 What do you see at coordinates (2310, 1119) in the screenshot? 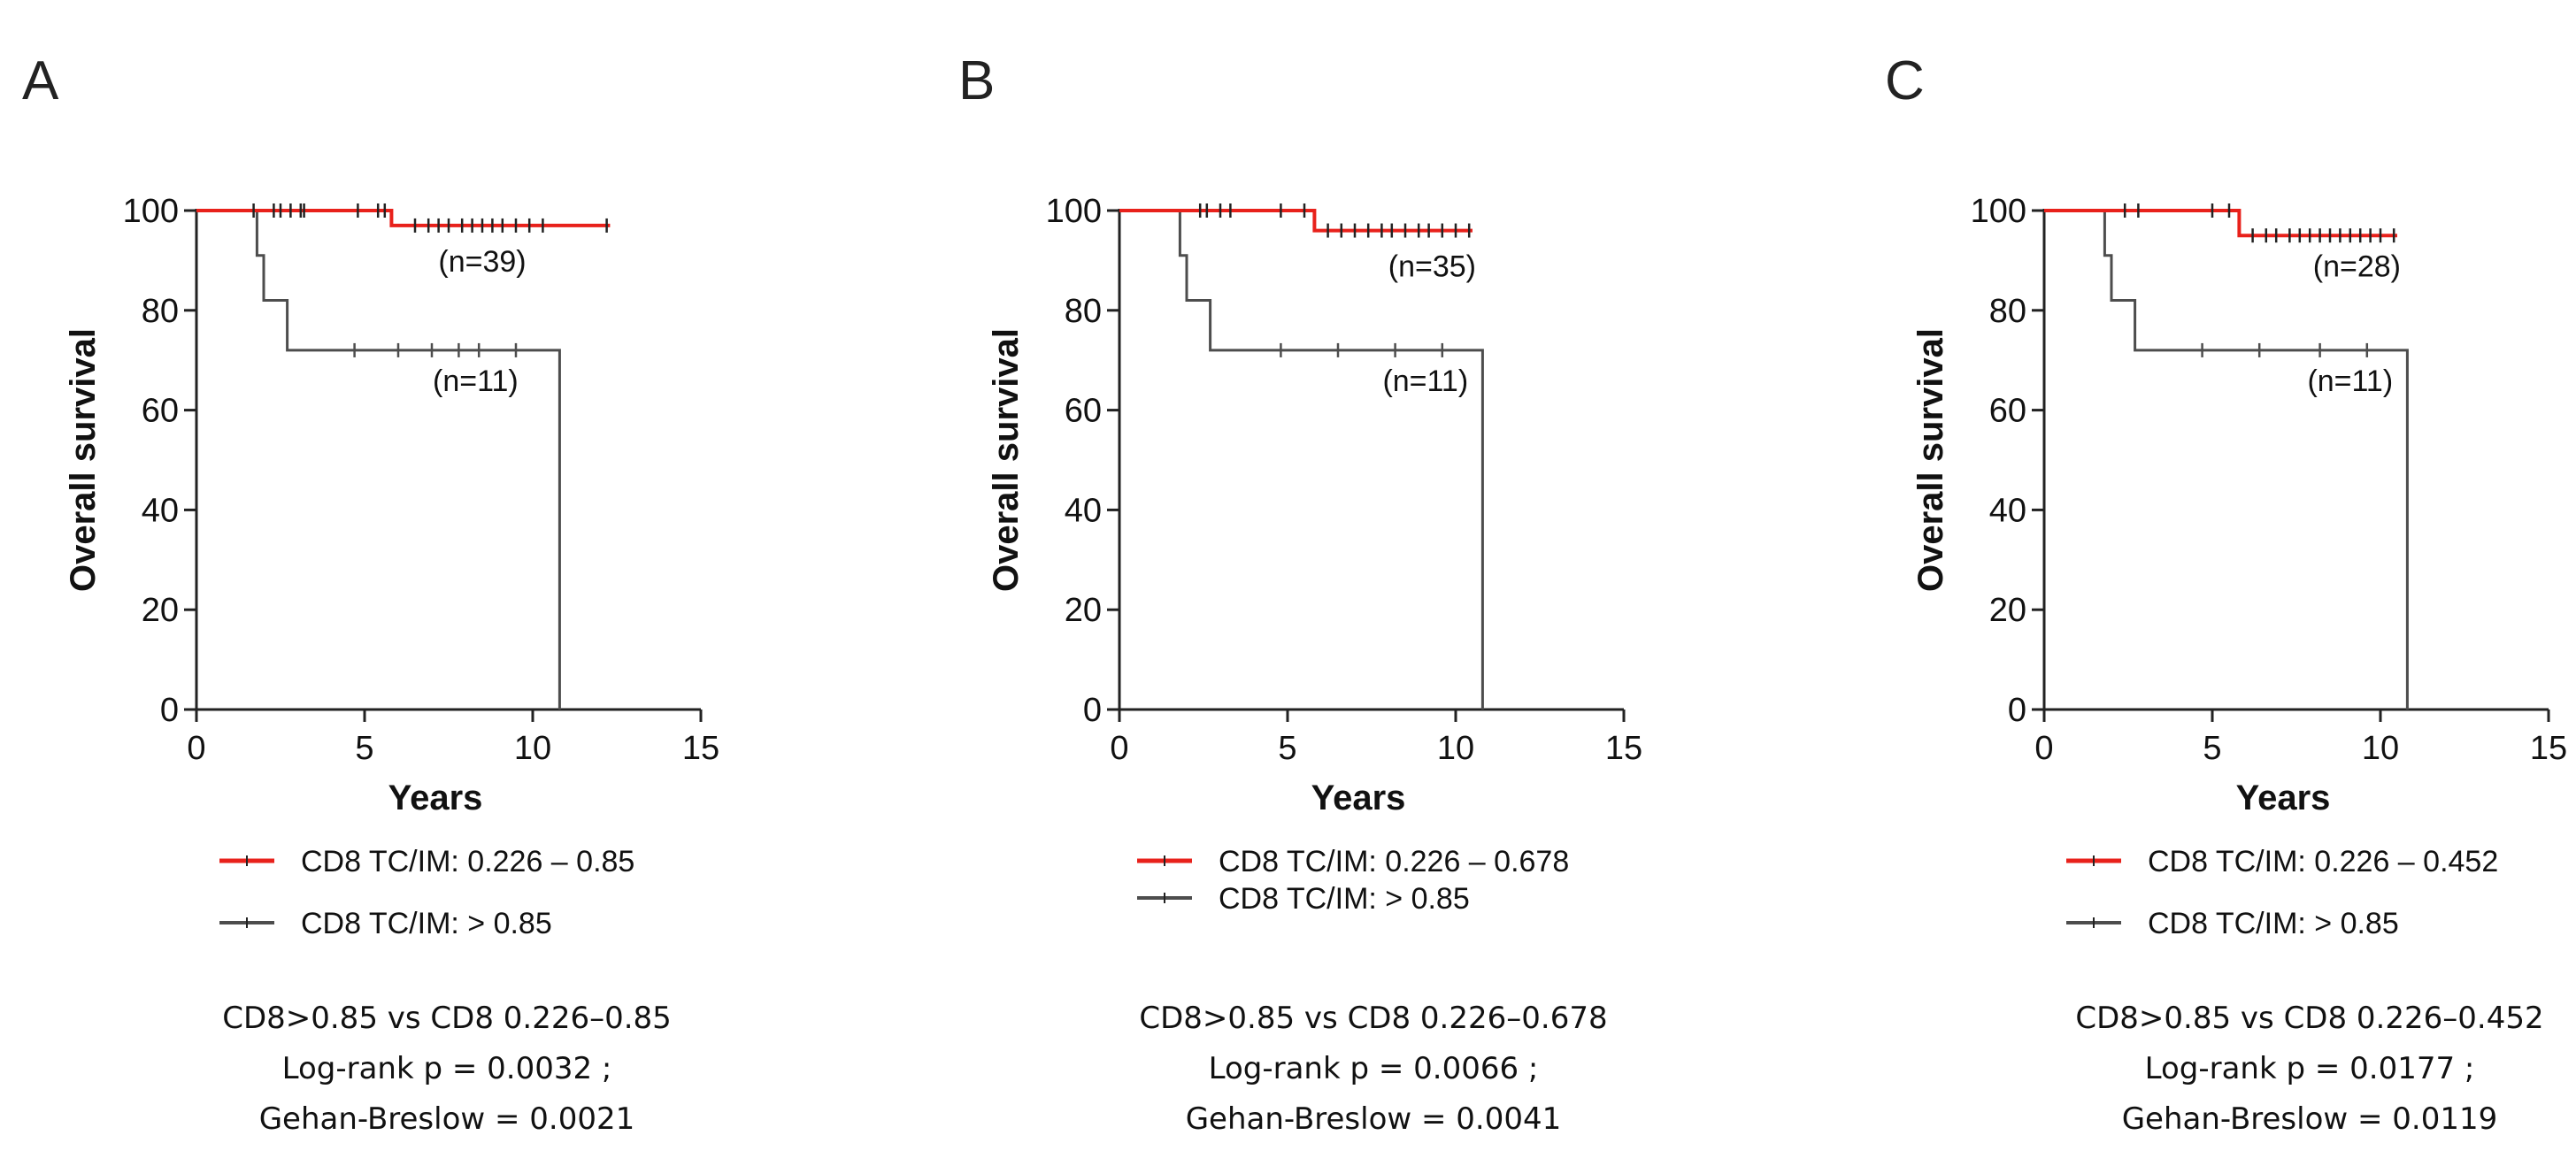
I see `stats-line: Gehan-Breslow = 0.0119` at bounding box center [2310, 1119].